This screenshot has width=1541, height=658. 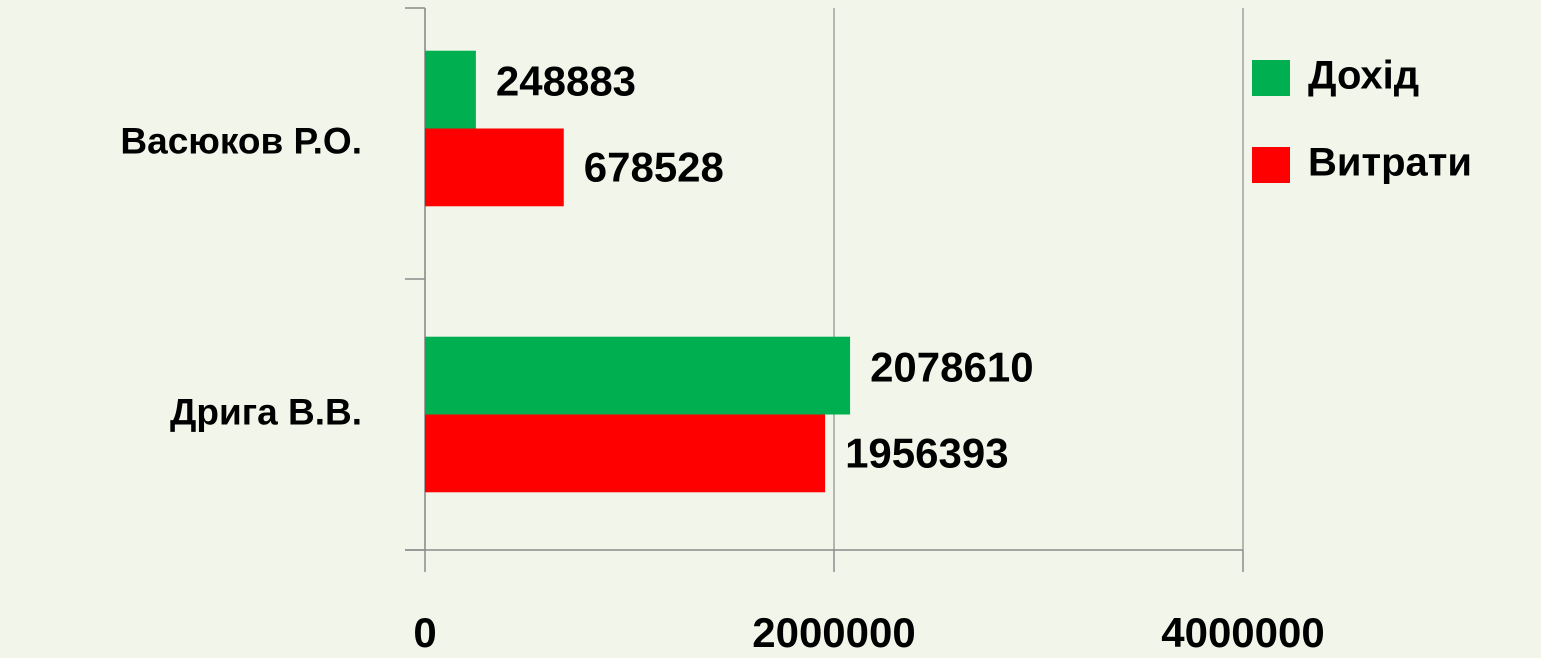 I want to click on data-label: 678528, so click(x=654, y=166).